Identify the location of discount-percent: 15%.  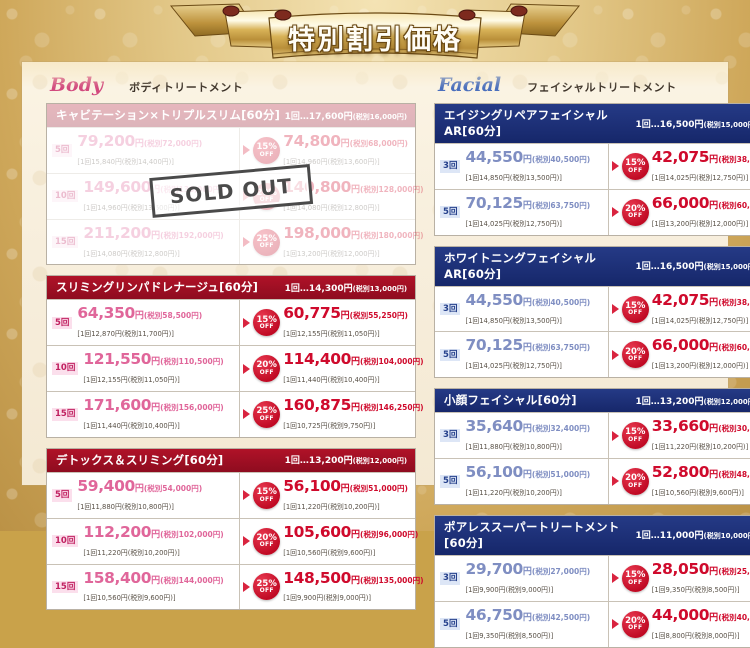
(266, 147).